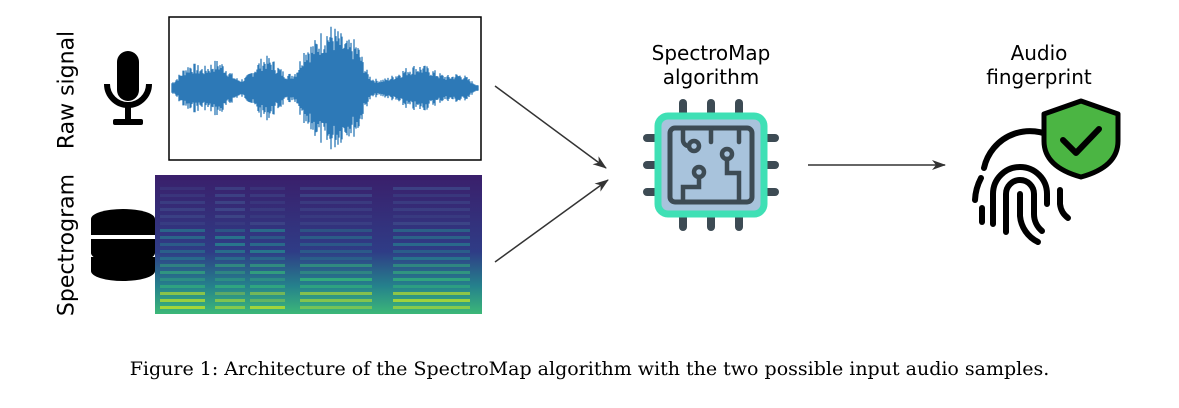 The image size is (1179, 408). What do you see at coordinates (711, 165) in the screenshot?
I see `chip-icon` at bounding box center [711, 165].